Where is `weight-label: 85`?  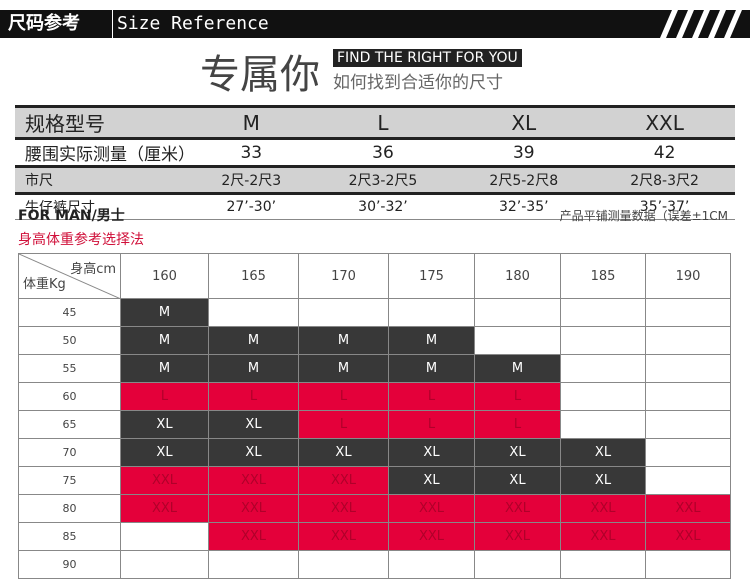 weight-label: 85 is located at coordinates (70, 537).